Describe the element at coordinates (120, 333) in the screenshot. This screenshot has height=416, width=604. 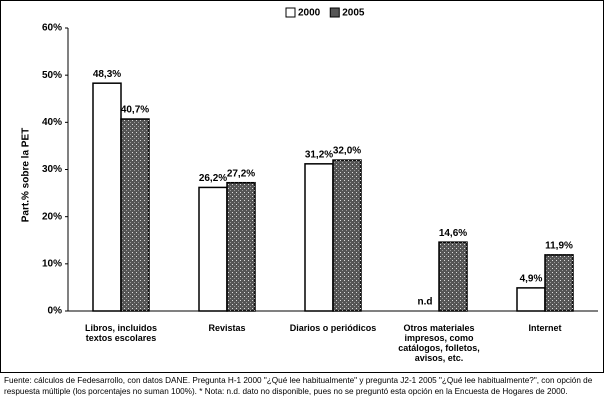
I see `x-tick-label: Libros, incluidos textos escolares` at that location.